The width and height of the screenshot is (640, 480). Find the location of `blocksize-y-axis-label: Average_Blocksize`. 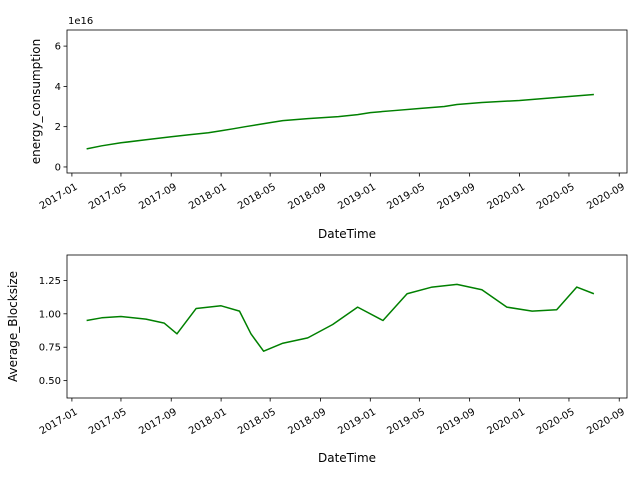

blocksize-y-axis-label: Average_Blocksize is located at coordinates (13, 326).